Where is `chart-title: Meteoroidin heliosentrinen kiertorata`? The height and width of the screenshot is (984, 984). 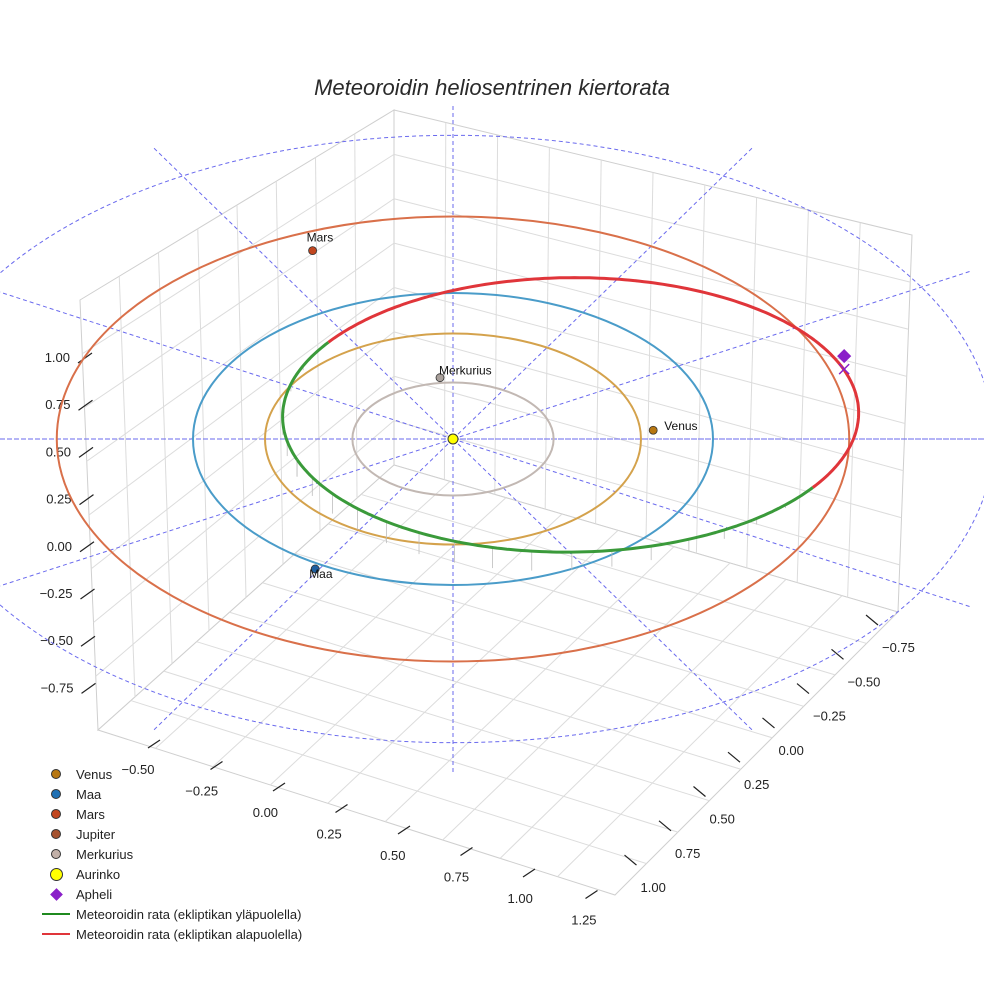
chart-title: Meteoroidin heliosentrinen kiertorata is located at coordinates (492, 87).